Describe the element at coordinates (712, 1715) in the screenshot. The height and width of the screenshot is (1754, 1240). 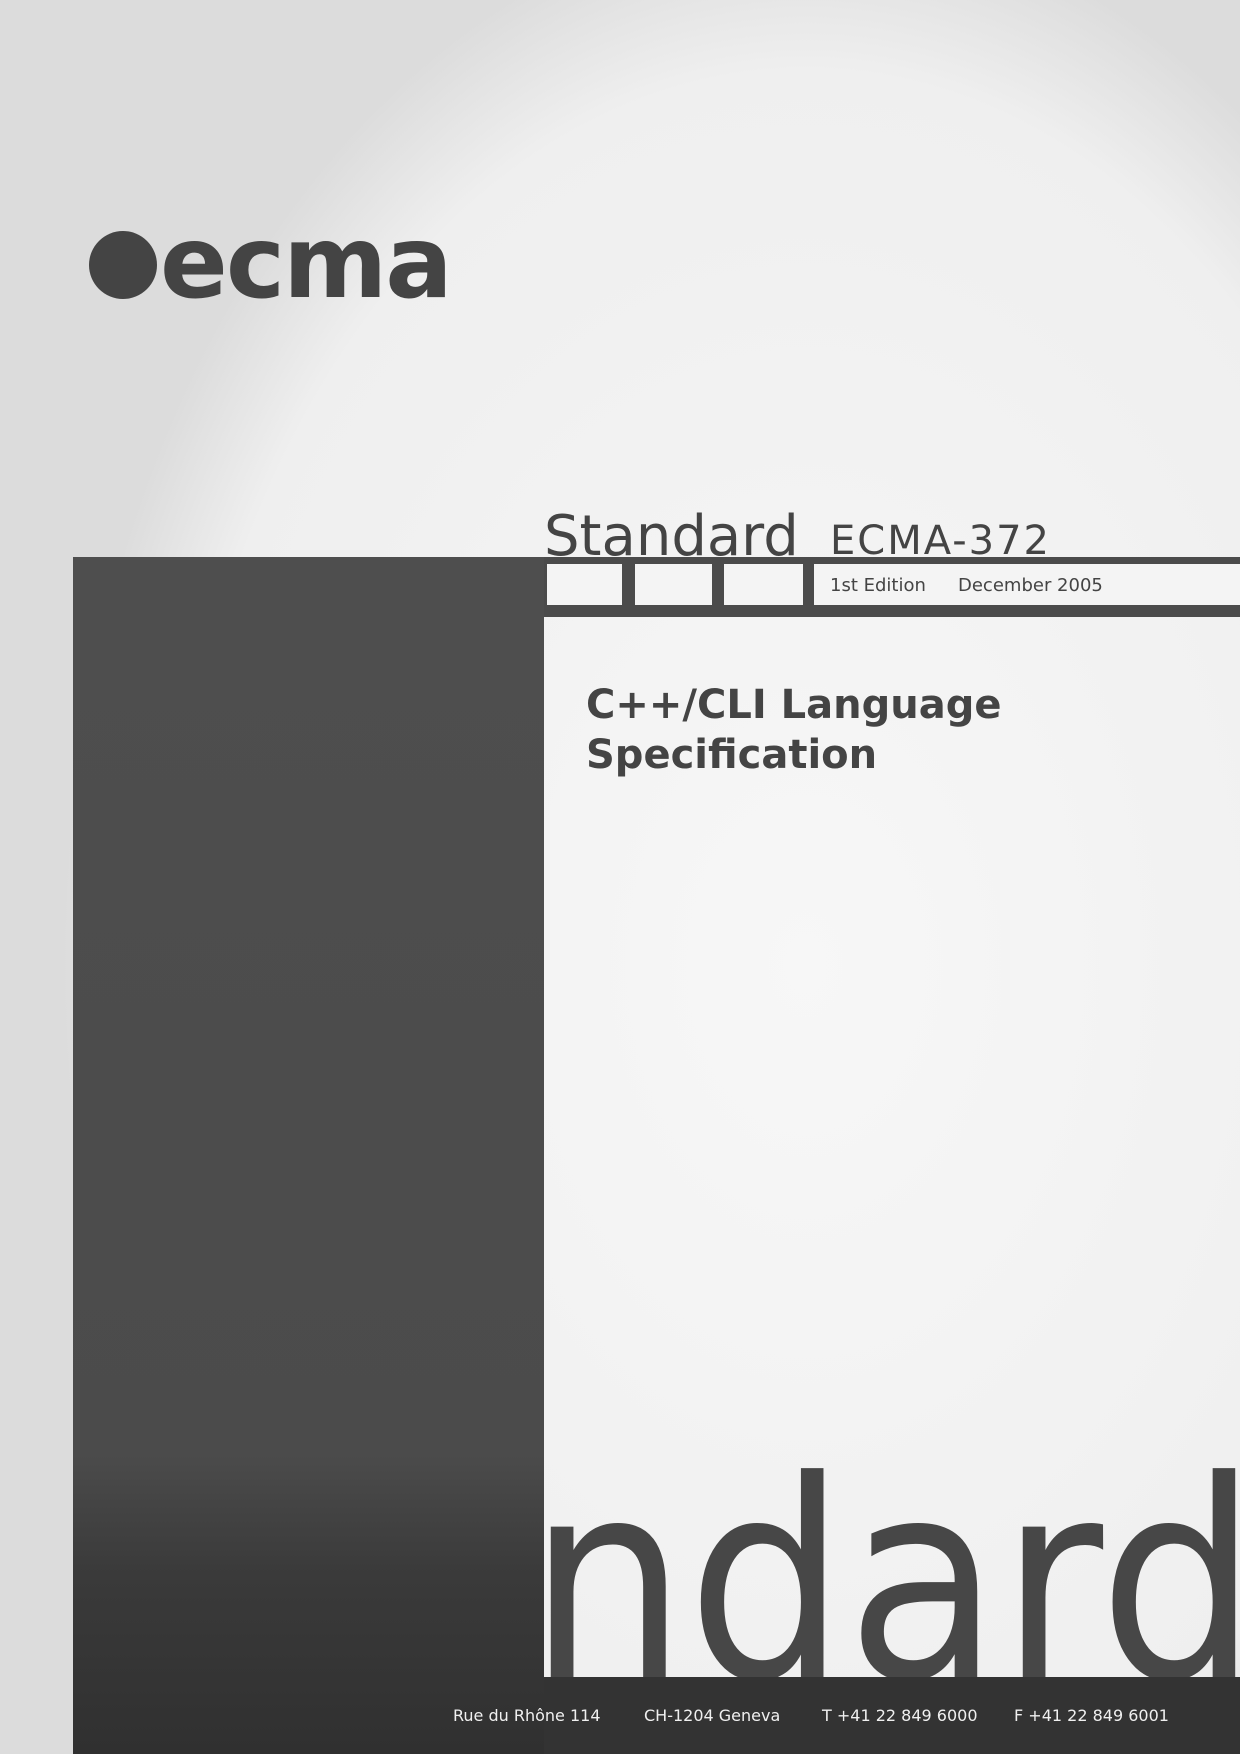
I see `footer-city: CH-1204 Geneva` at that location.